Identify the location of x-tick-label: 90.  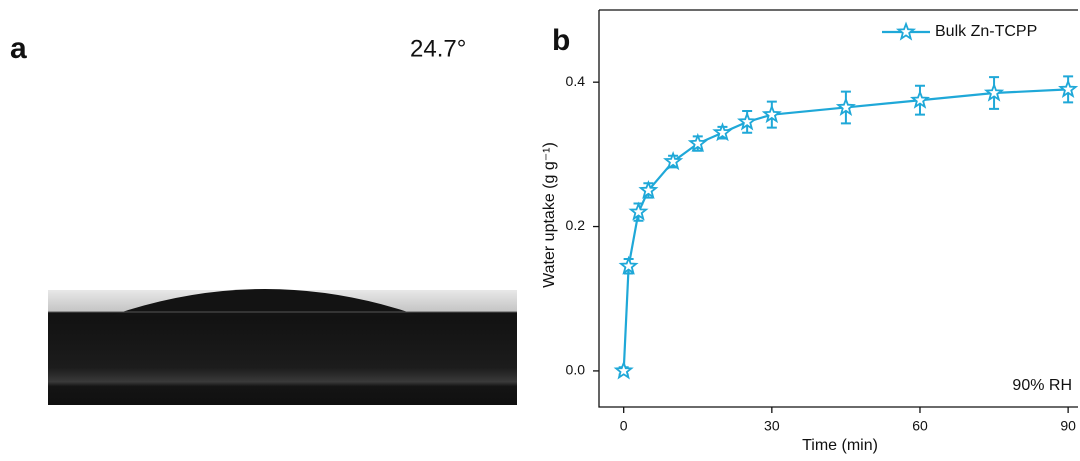
(1068, 426).